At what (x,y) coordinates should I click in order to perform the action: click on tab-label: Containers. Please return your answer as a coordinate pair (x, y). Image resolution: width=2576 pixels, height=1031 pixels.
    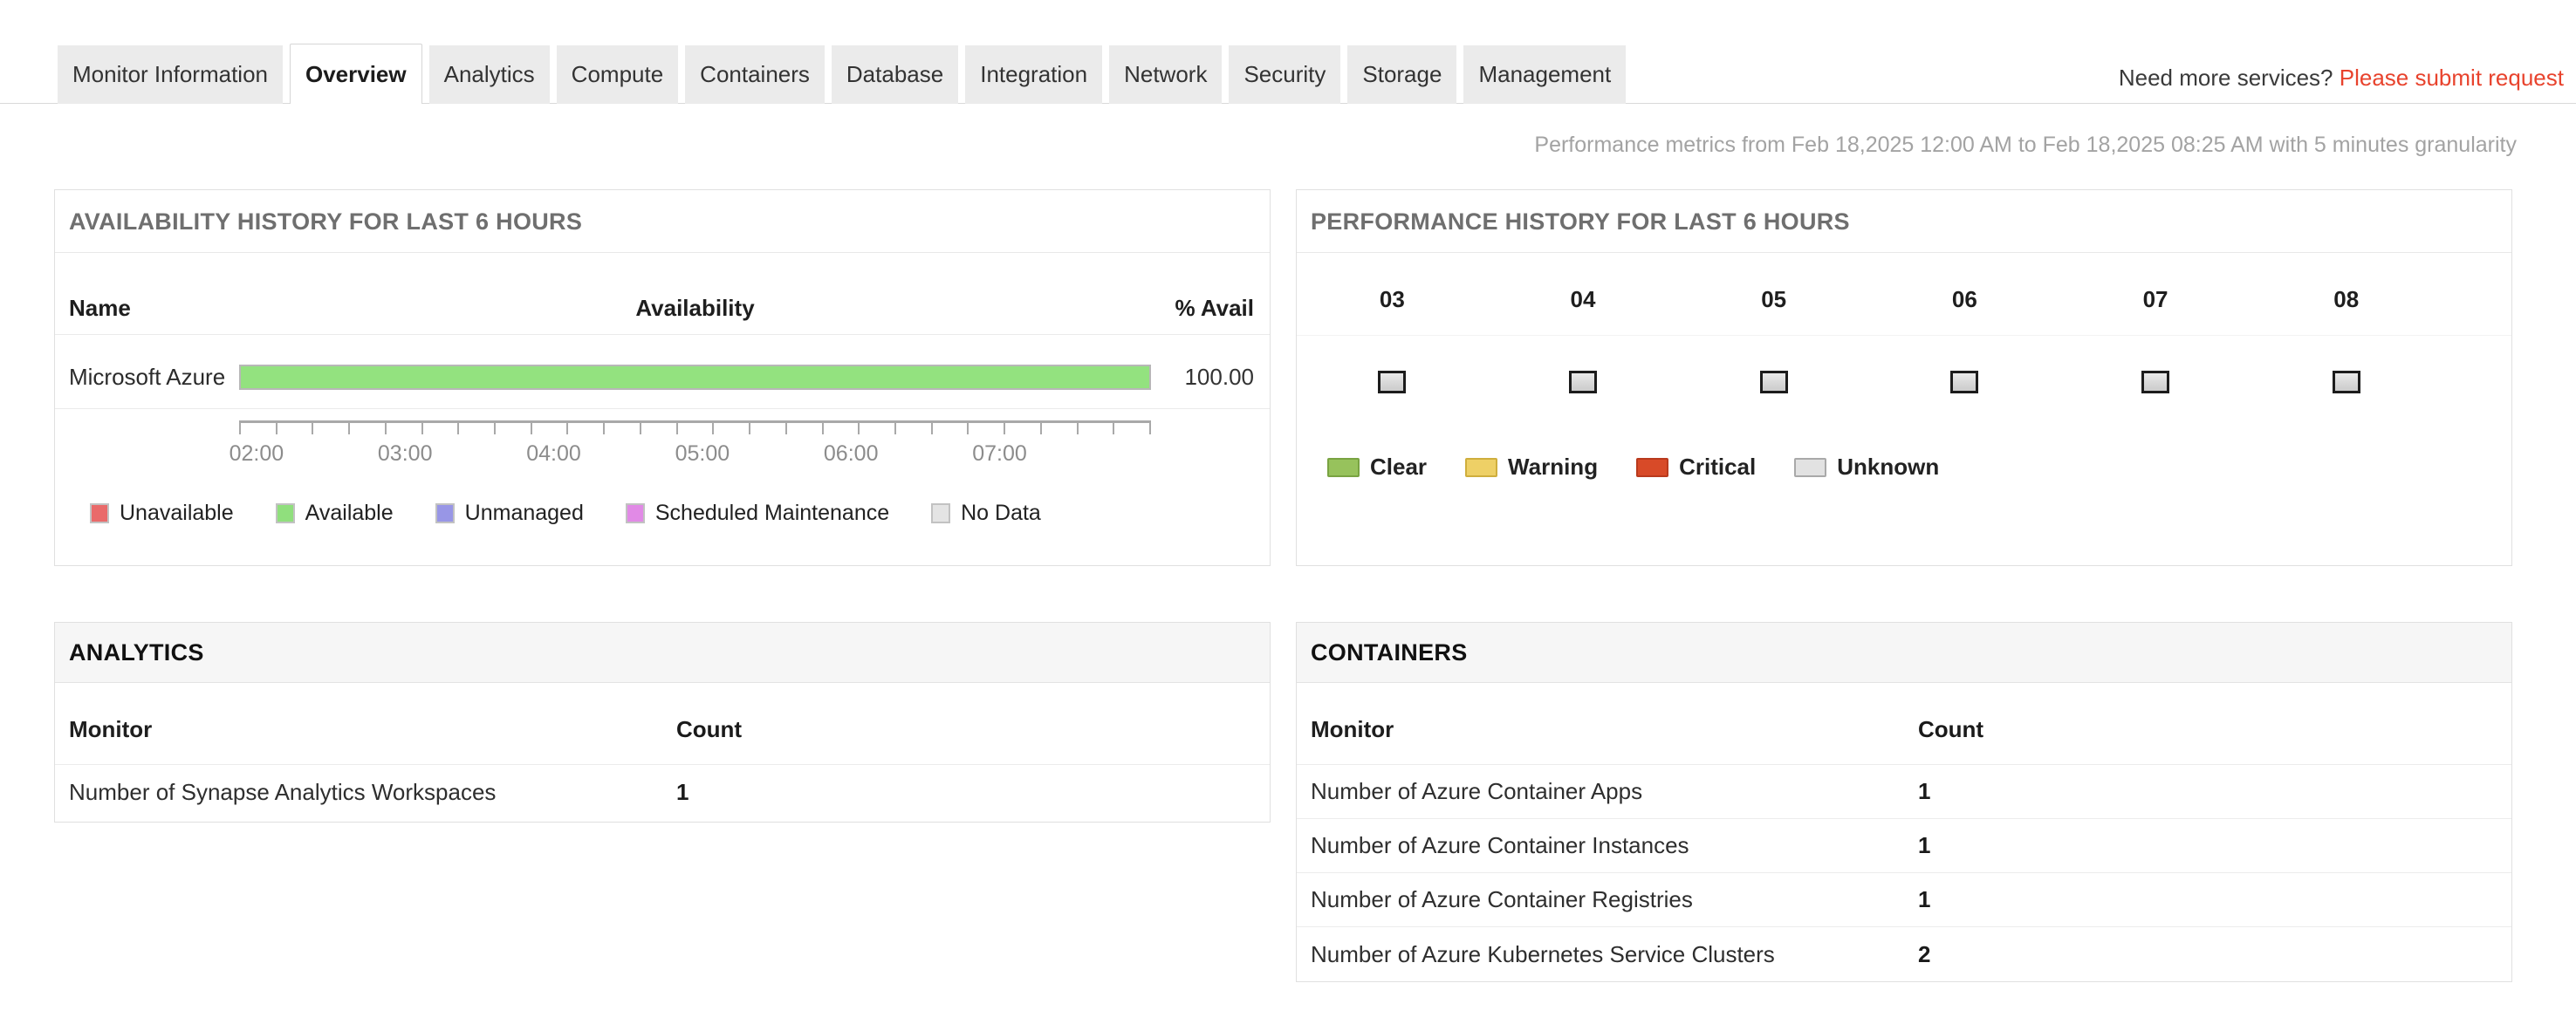
    Looking at the image, I should click on (755, 74).